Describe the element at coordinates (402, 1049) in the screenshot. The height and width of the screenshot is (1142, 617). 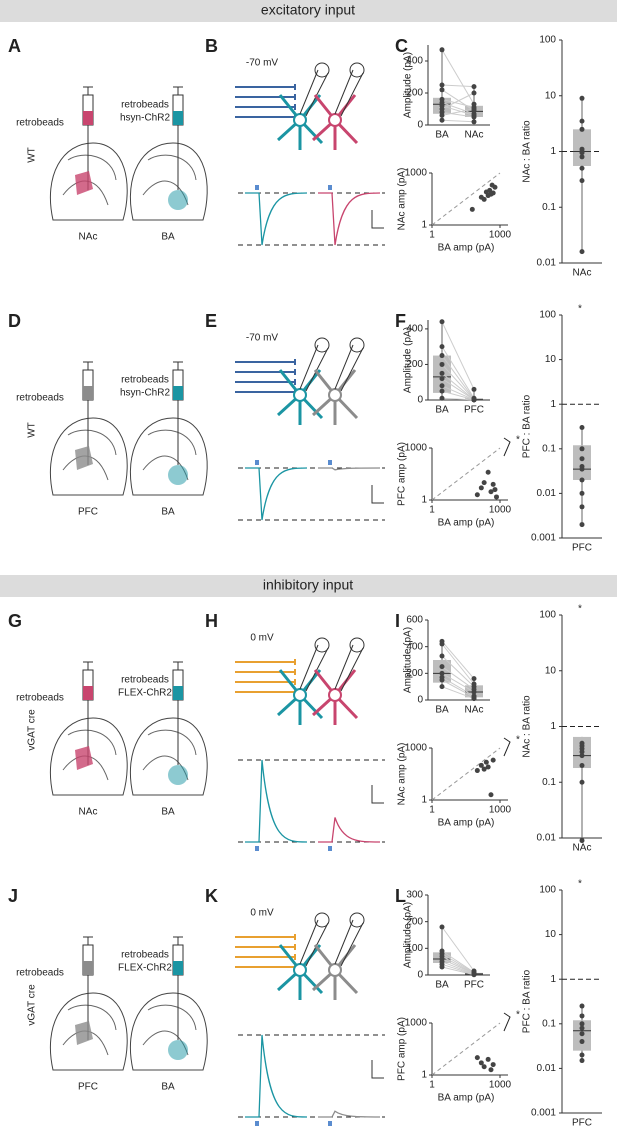
I see `y-axis-label: PFC amp (pA)` at that location.